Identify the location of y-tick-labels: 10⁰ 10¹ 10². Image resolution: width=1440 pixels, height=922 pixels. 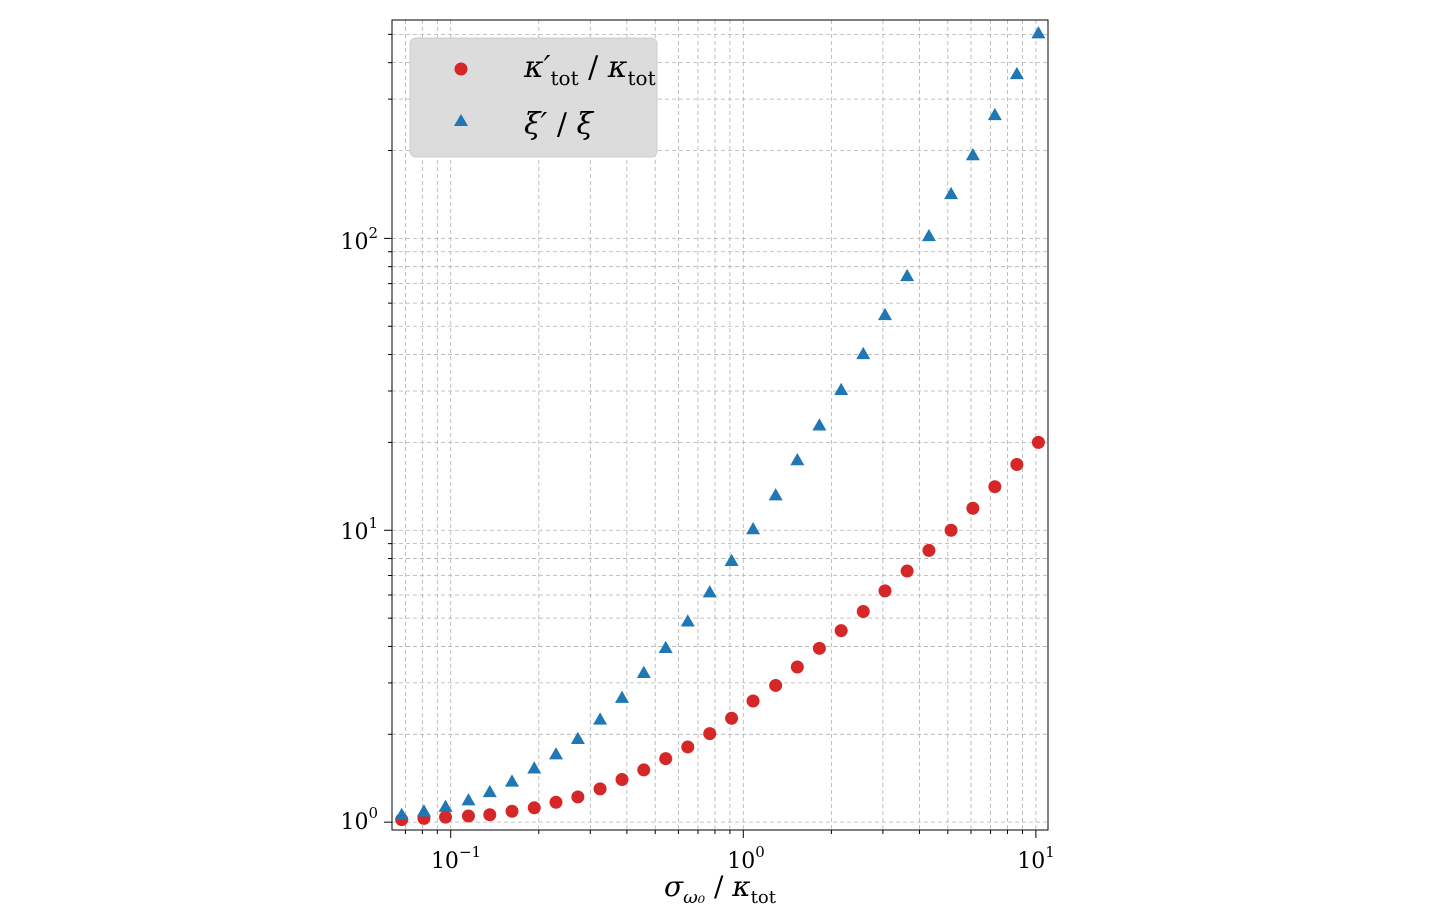
(359, 529).